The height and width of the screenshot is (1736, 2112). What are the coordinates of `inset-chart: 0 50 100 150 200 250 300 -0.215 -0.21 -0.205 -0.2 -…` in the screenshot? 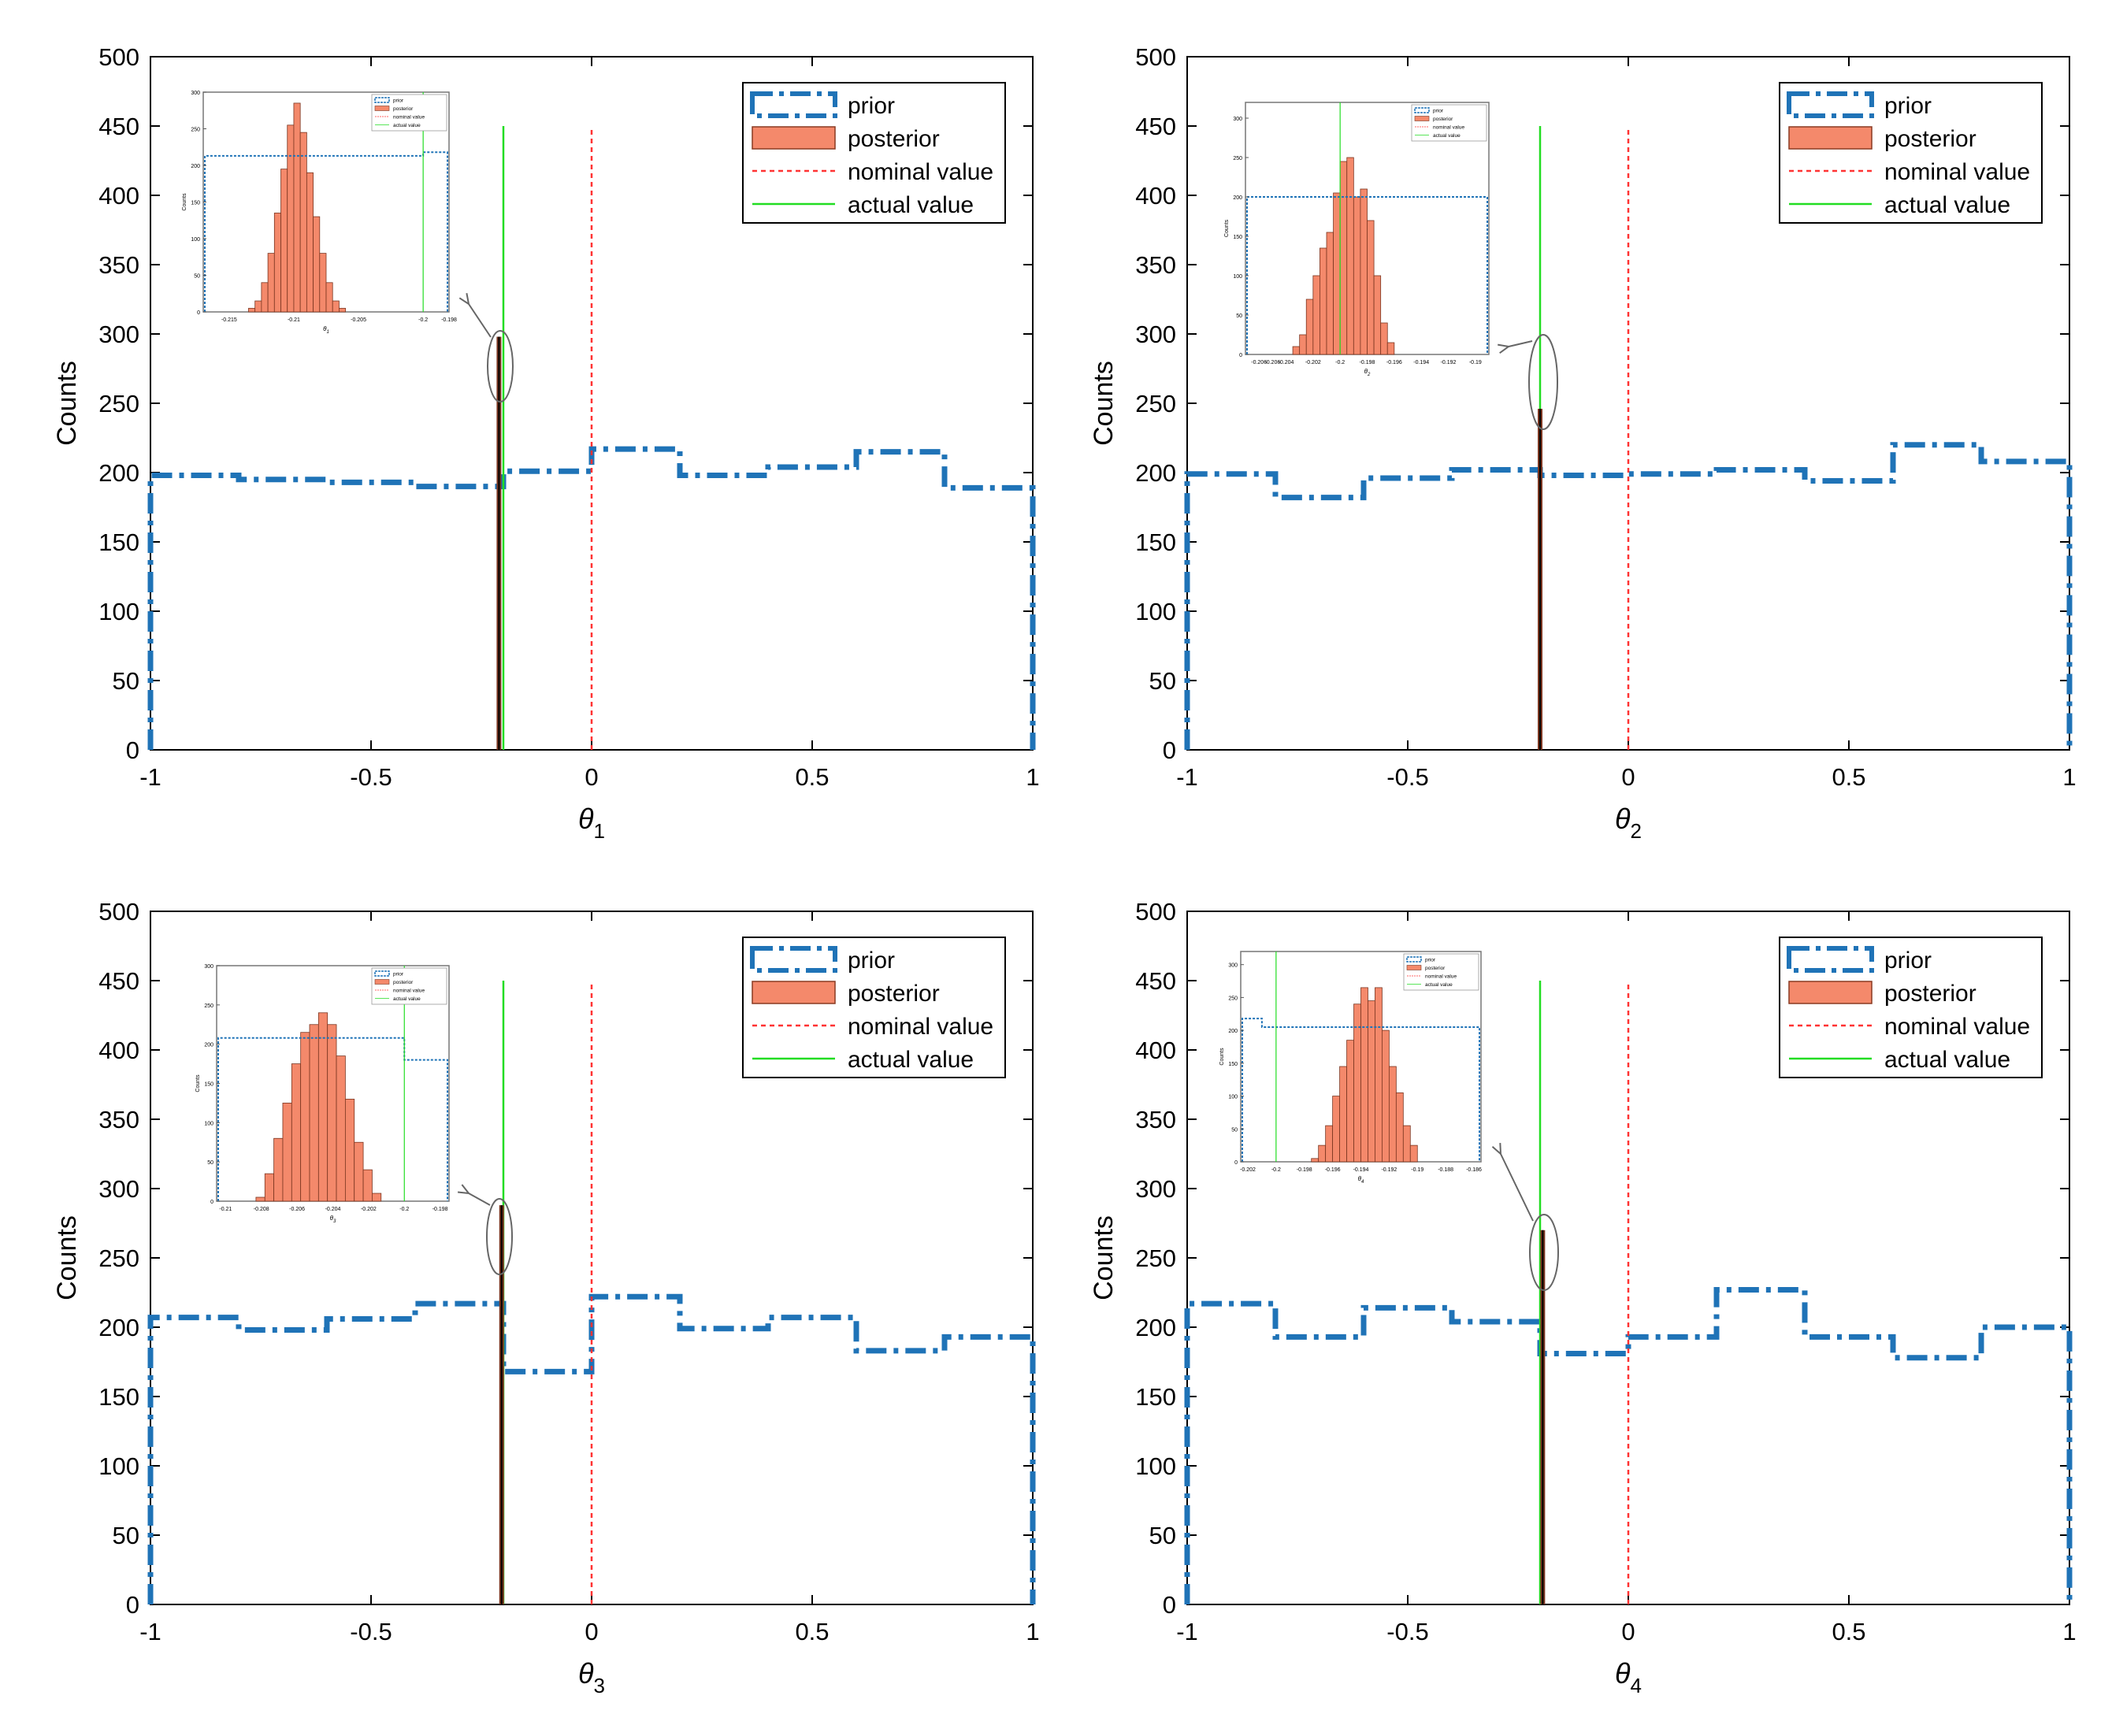 It's located at (320, 213).